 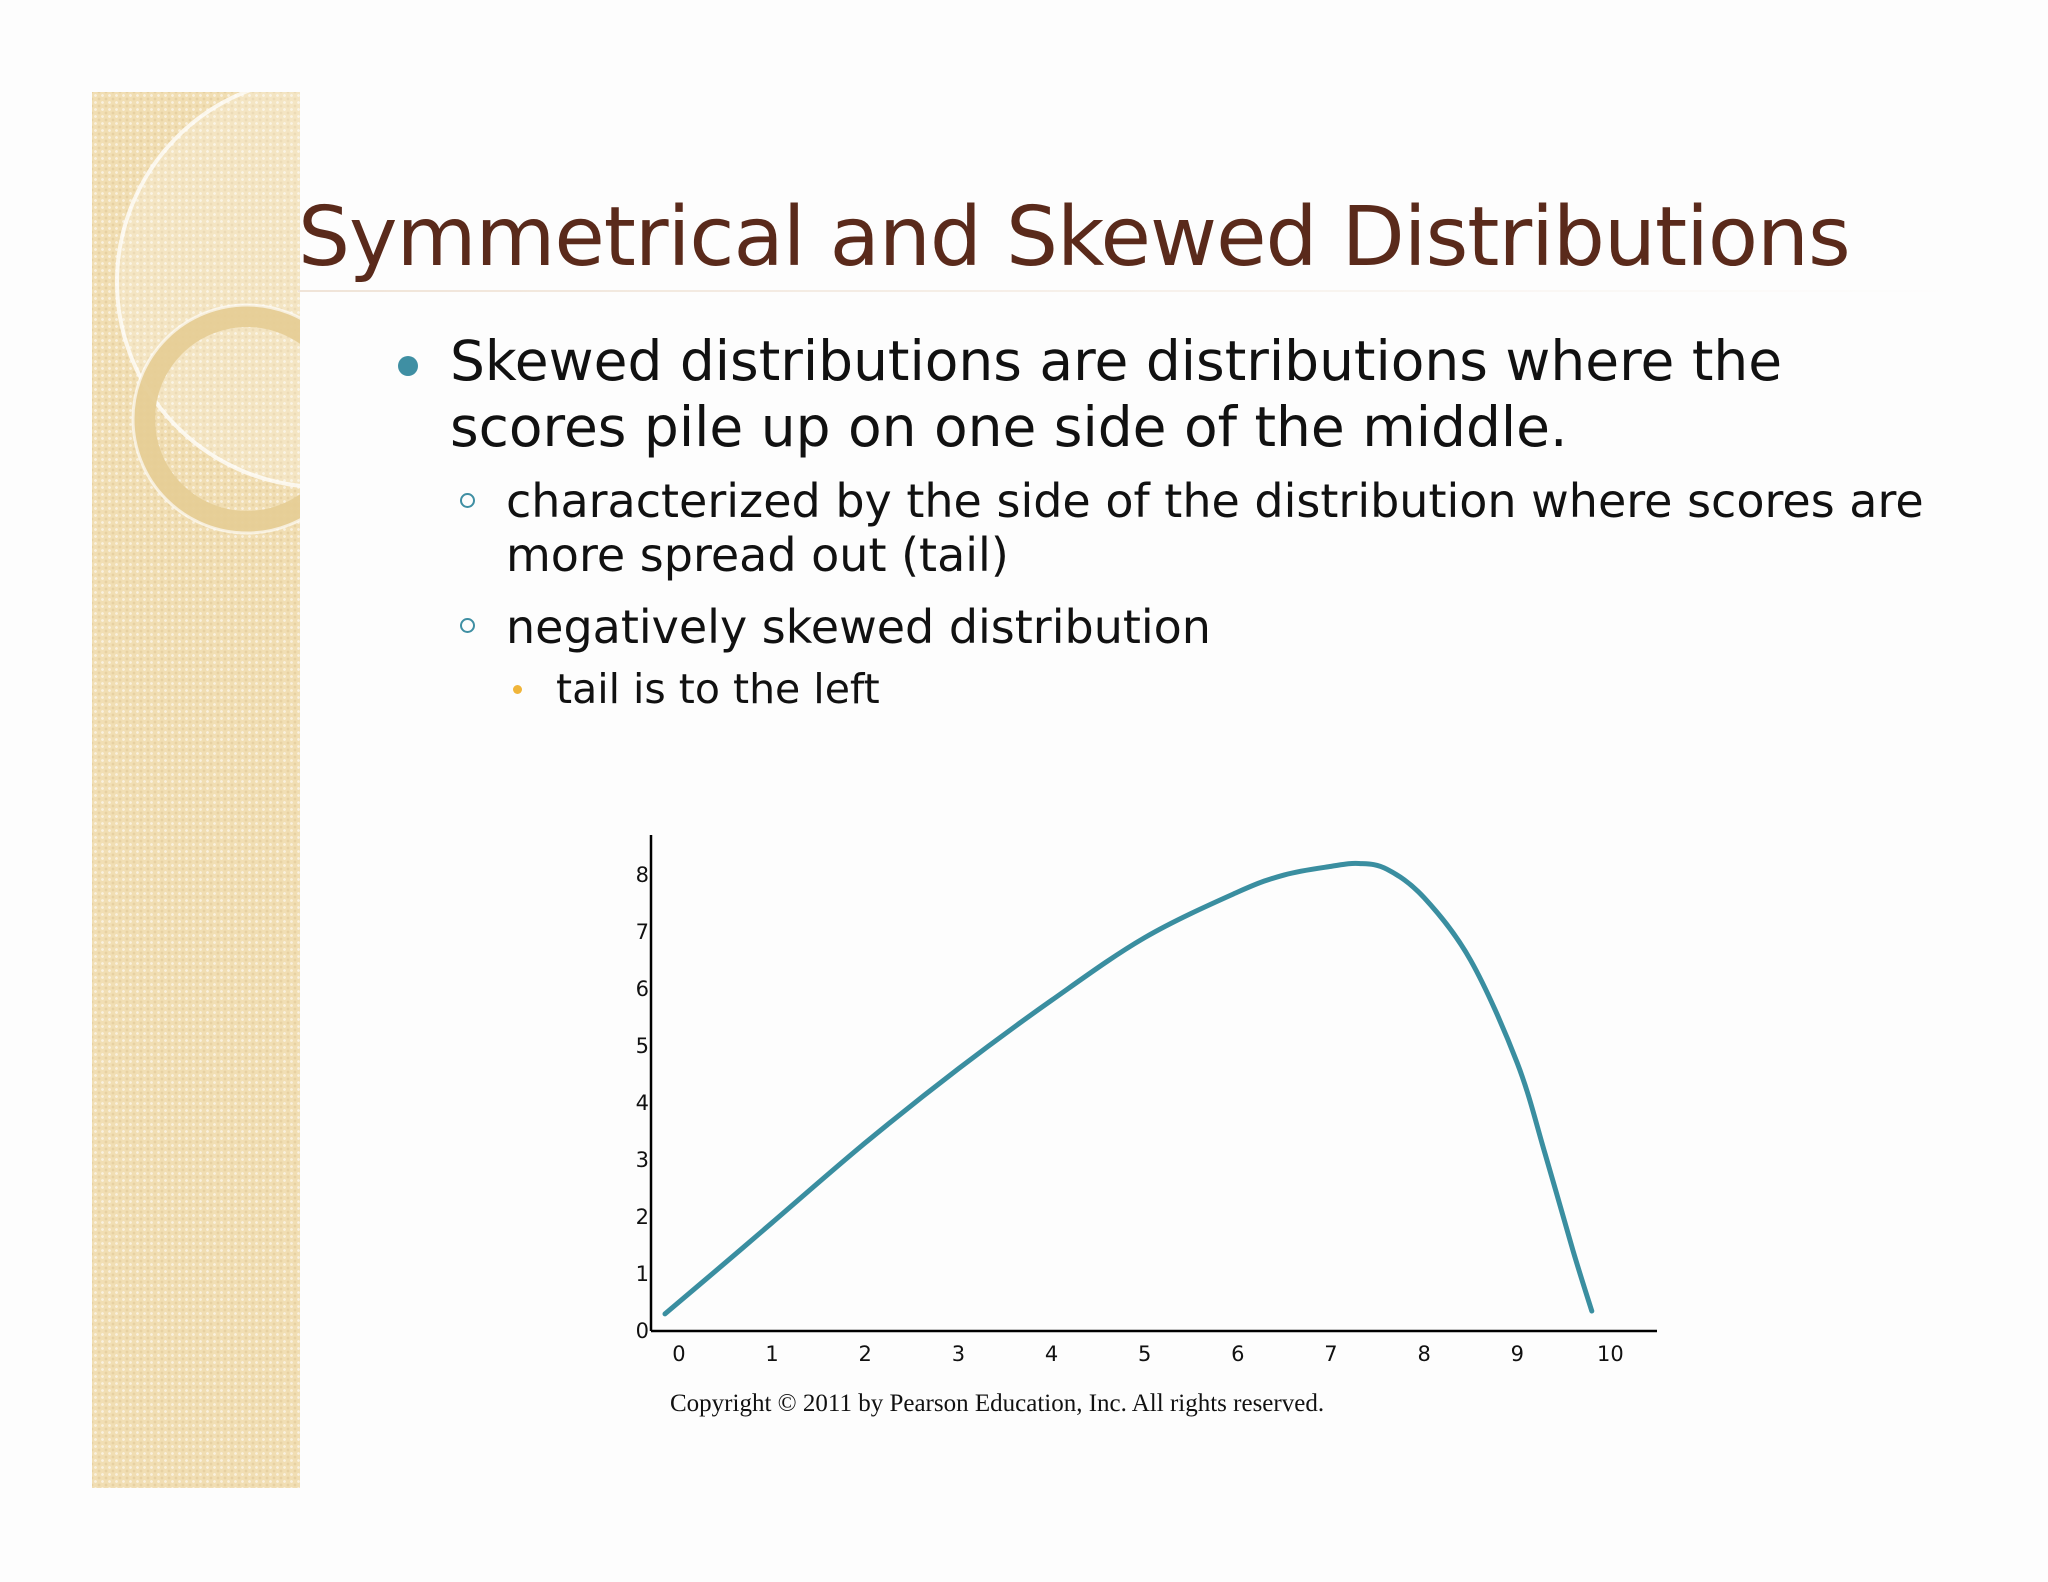 What do you see at coordinates (642, 1217) in the screenshot?
I see `y-tick-label: 2` at bounding box center [642, 1217].